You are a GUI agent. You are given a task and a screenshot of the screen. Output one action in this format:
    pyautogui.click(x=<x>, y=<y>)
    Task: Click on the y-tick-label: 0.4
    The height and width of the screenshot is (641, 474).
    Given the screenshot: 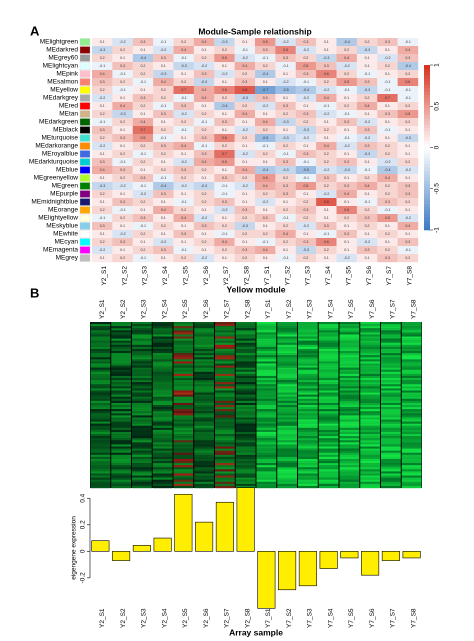 What is the action you would take?
    pyautogui.click(x=83, y=497)
    